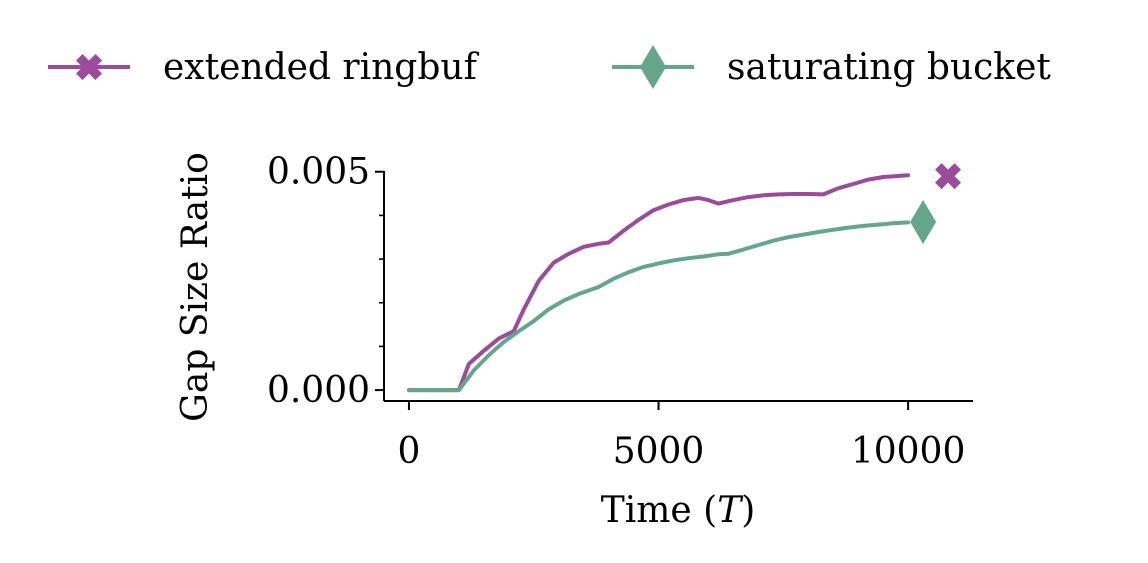 Image resolution: width=1148 pixels, height=563 pixels. Describe the element at coordinates (908, 451) in the screenshot. I see `x-tick-label: 10000` at that location.